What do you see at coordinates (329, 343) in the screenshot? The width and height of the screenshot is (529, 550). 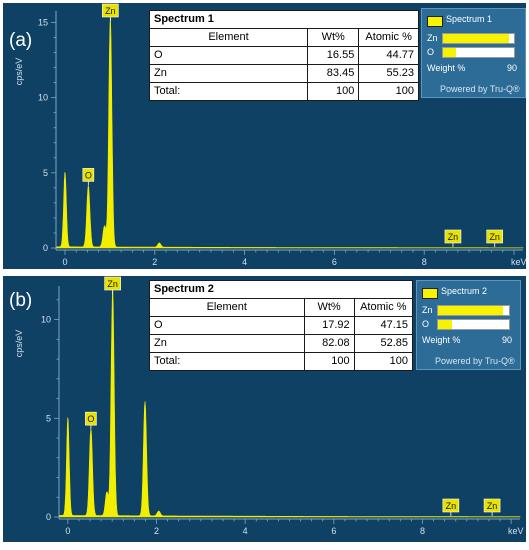 I see `table-cell: 82.08` at bounding box center [329, 343].